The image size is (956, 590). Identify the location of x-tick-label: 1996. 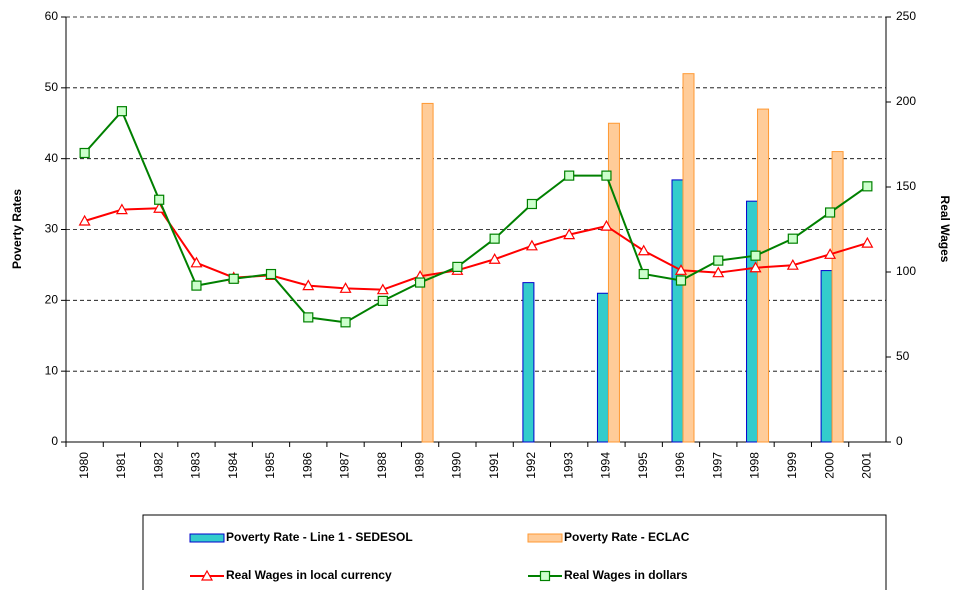
(680, 465).